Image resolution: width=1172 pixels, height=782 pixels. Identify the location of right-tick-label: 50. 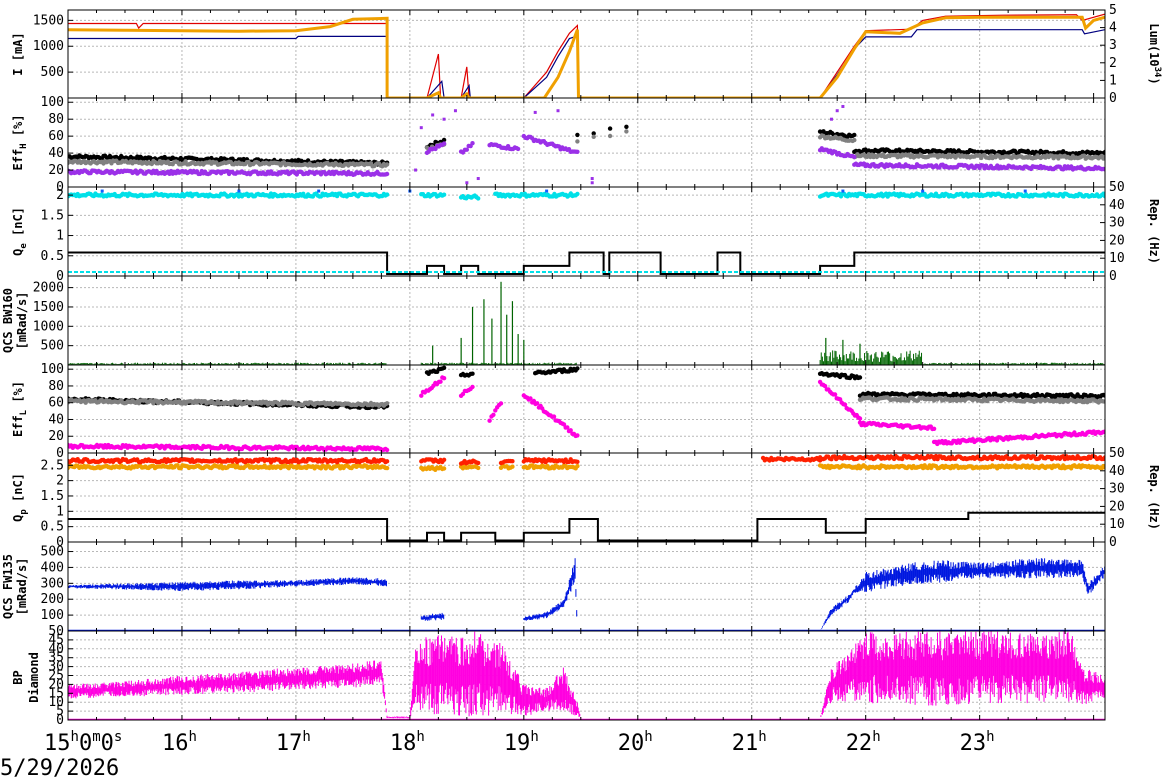
(1117, 187).